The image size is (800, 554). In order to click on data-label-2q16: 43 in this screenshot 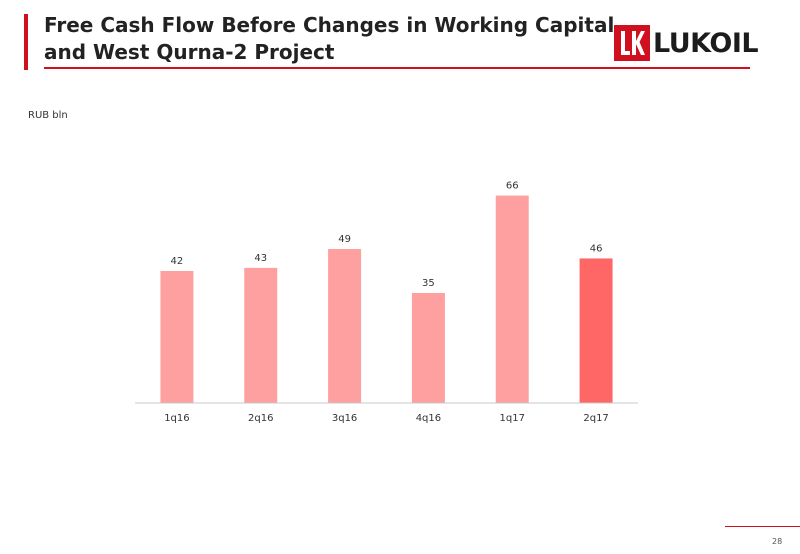, I will do `click(260, 258)`.